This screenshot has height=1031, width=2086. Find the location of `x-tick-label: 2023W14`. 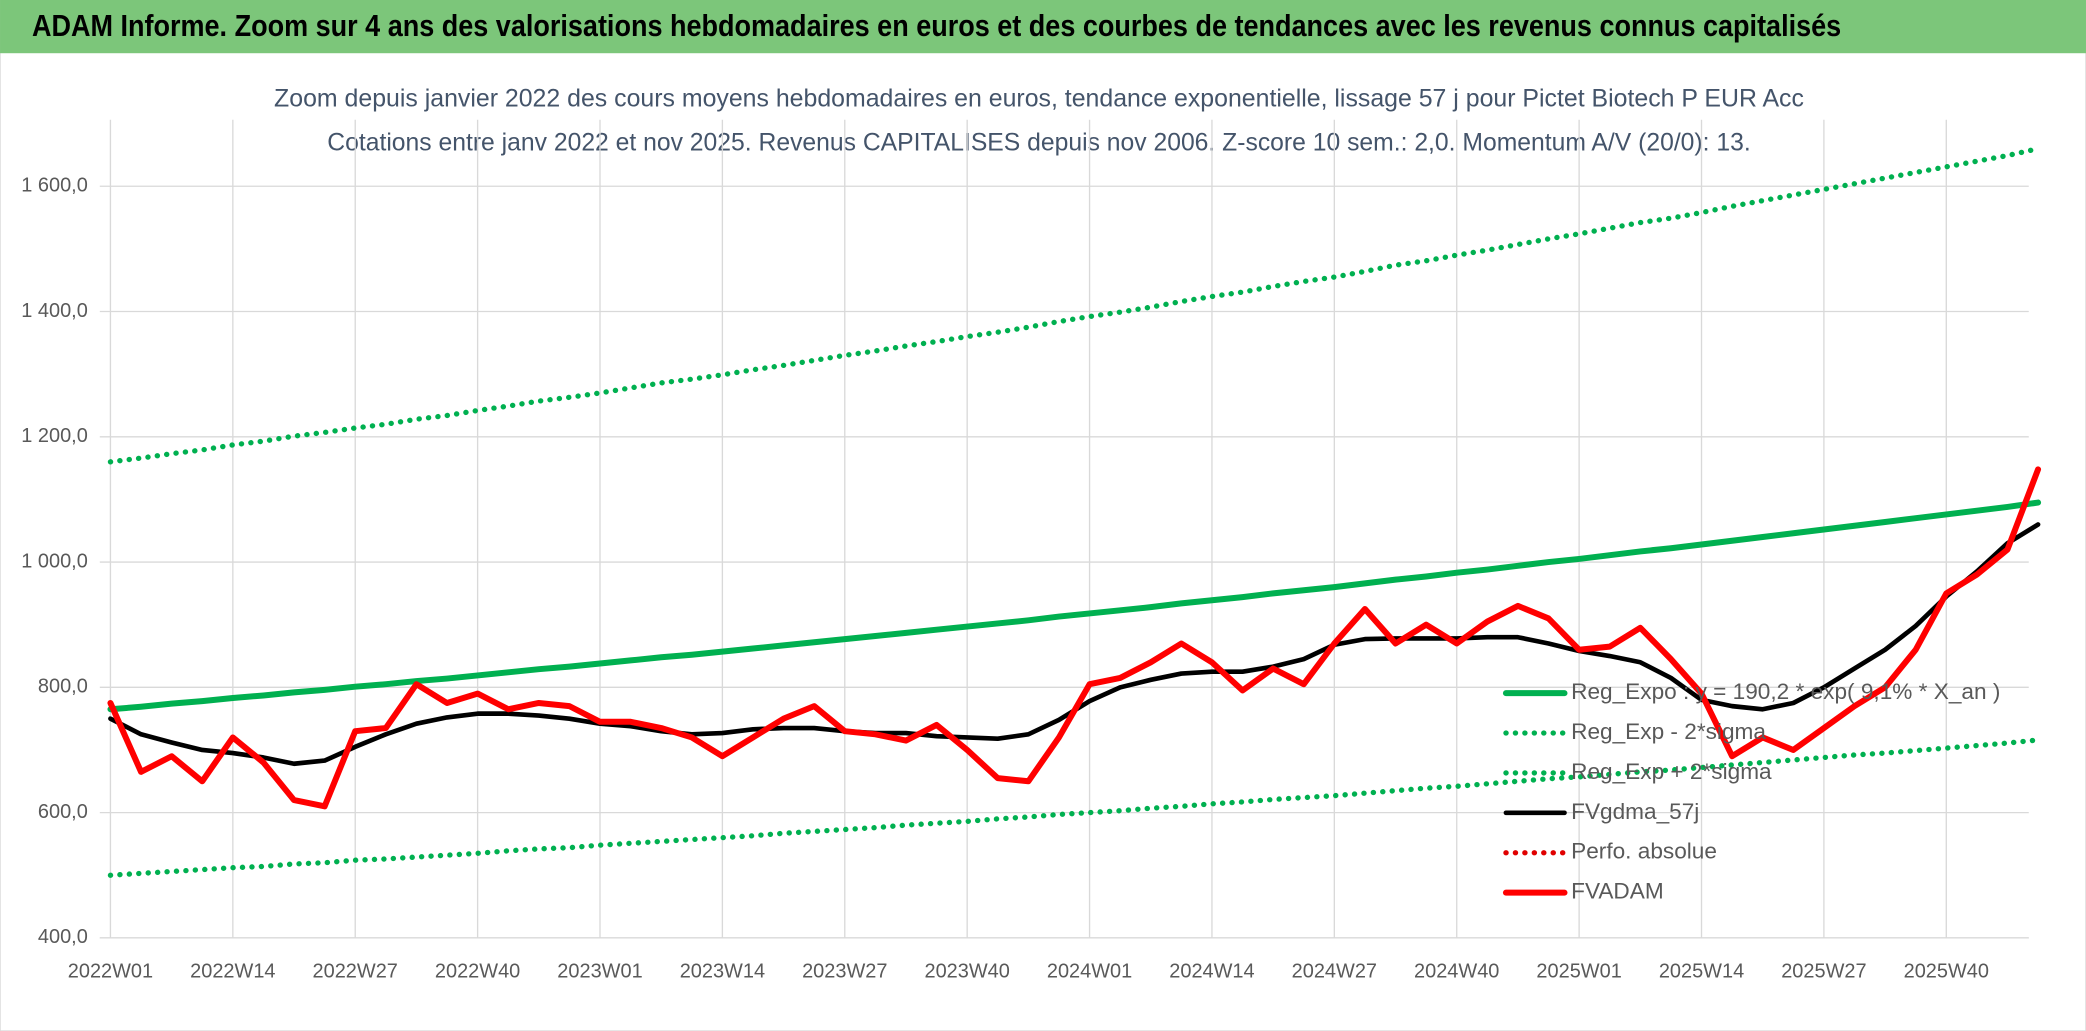

x-tick-label: 2023W14 is located at coordinates (722, 972).